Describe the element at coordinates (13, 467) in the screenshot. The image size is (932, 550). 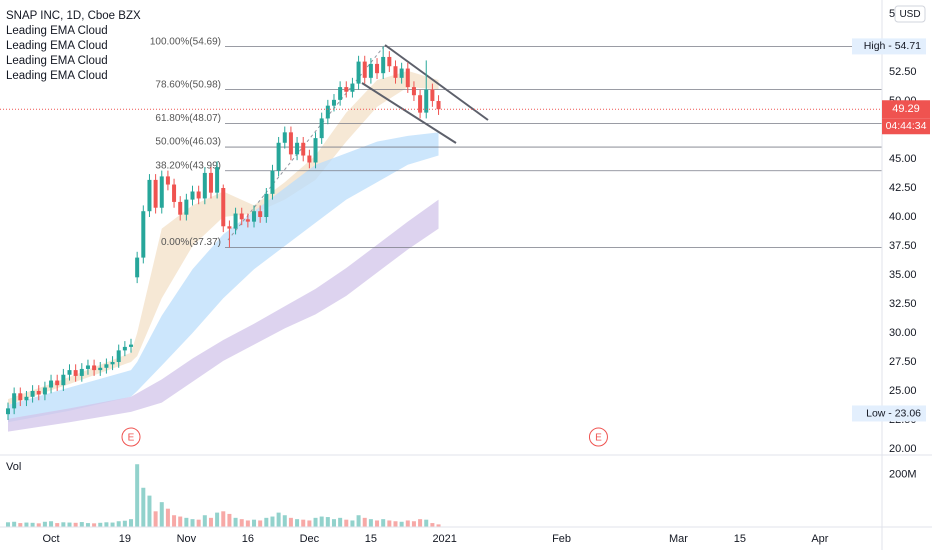
I see `volume-title: Vol` at that location.